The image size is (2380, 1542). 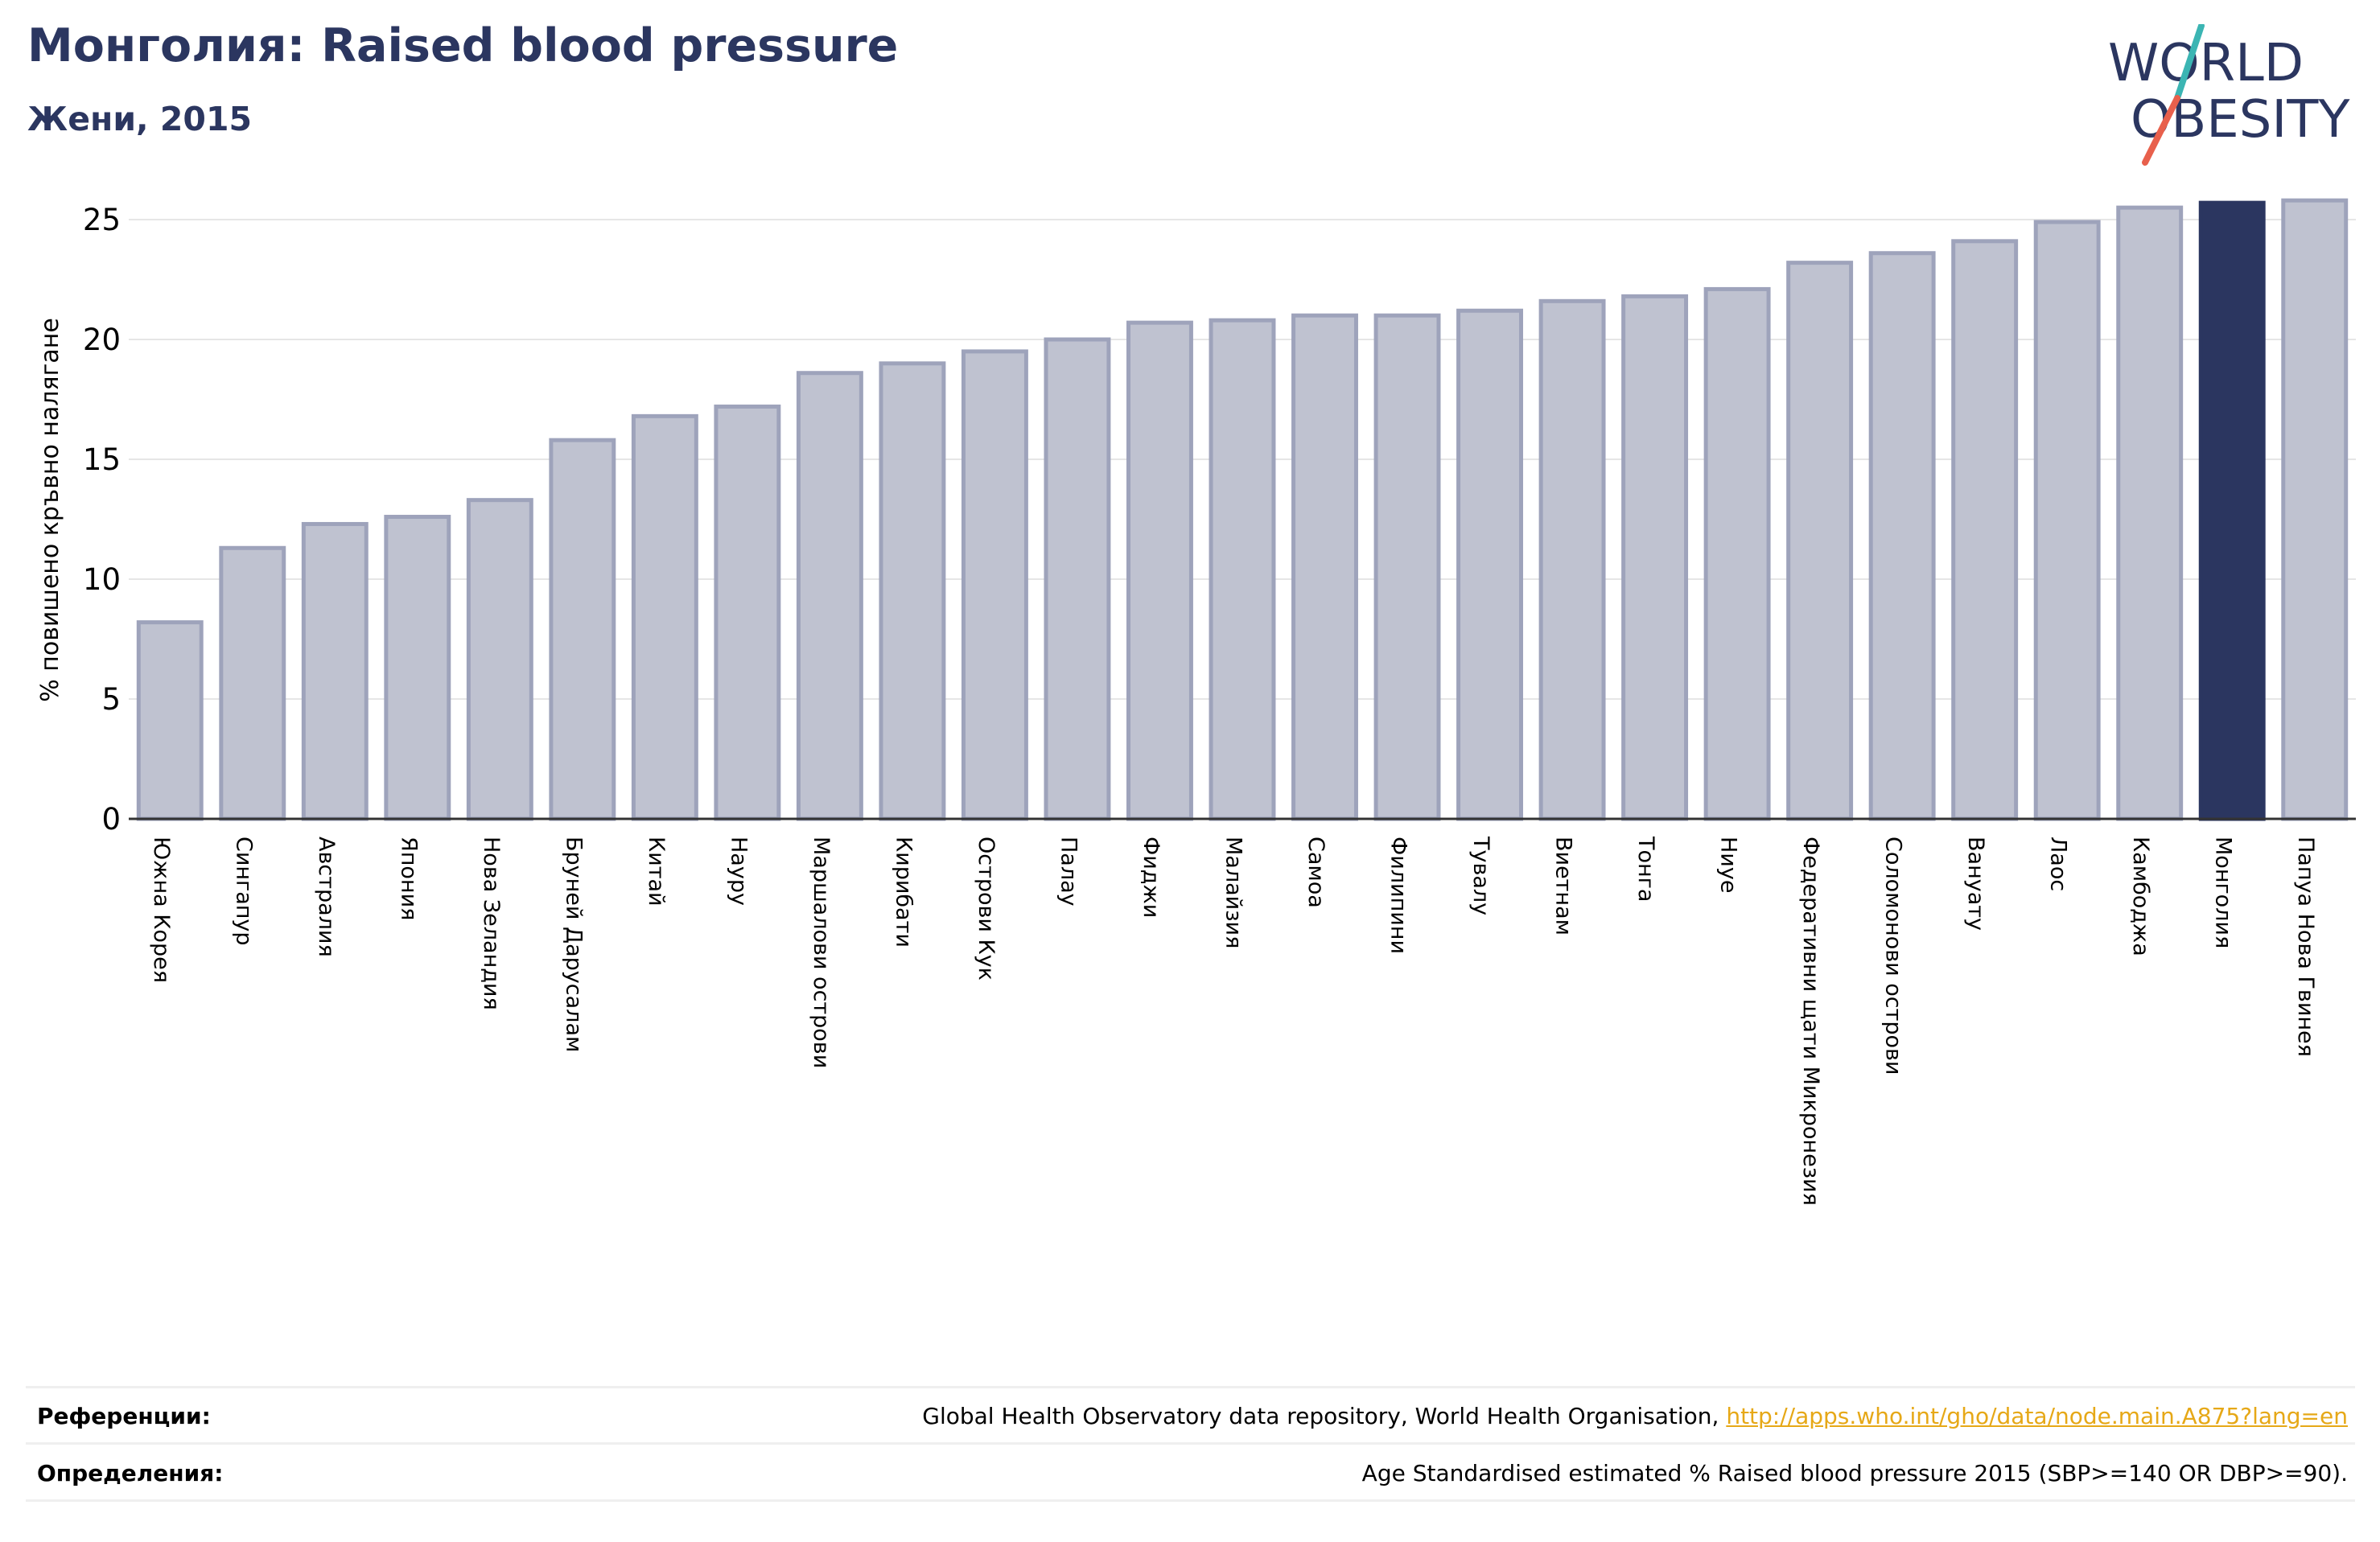 What do you see at coordinates (2161, 130) in the screenshot?
I see `logo-slash-red` at bounding box center [2161, 130].